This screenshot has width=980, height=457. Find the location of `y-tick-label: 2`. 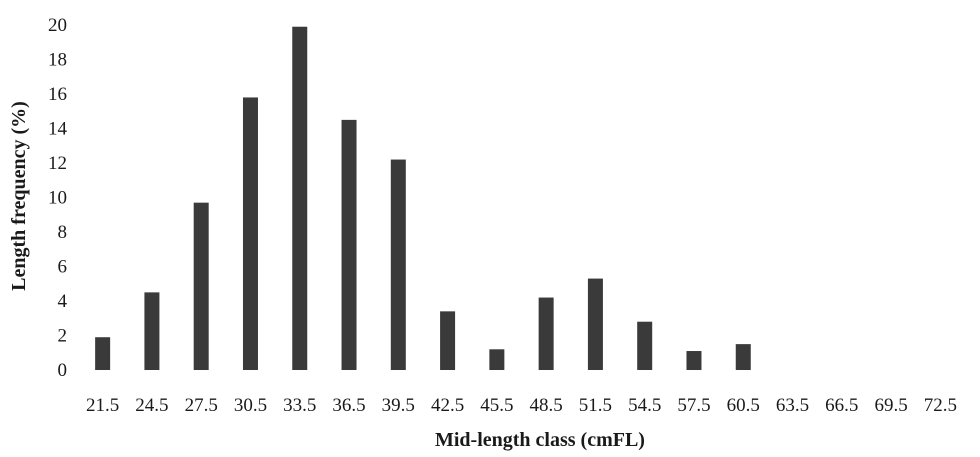

y-tick-label: 2 is located at coordinates (63, 336).